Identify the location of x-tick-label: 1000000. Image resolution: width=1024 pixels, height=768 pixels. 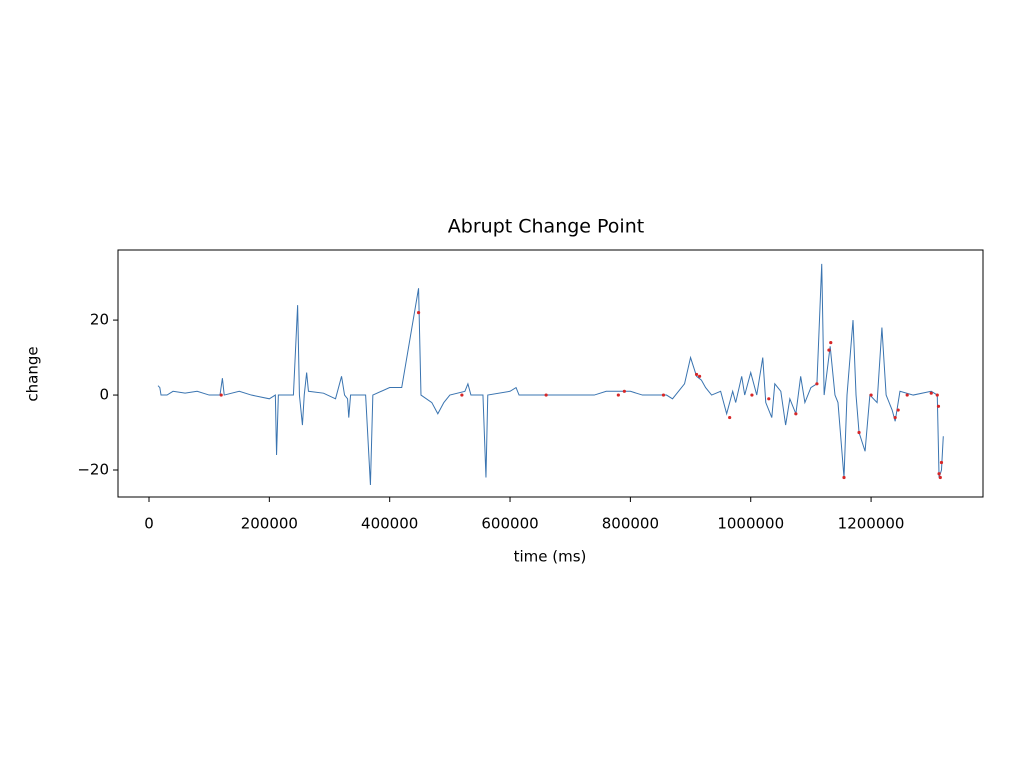
(750, 524).